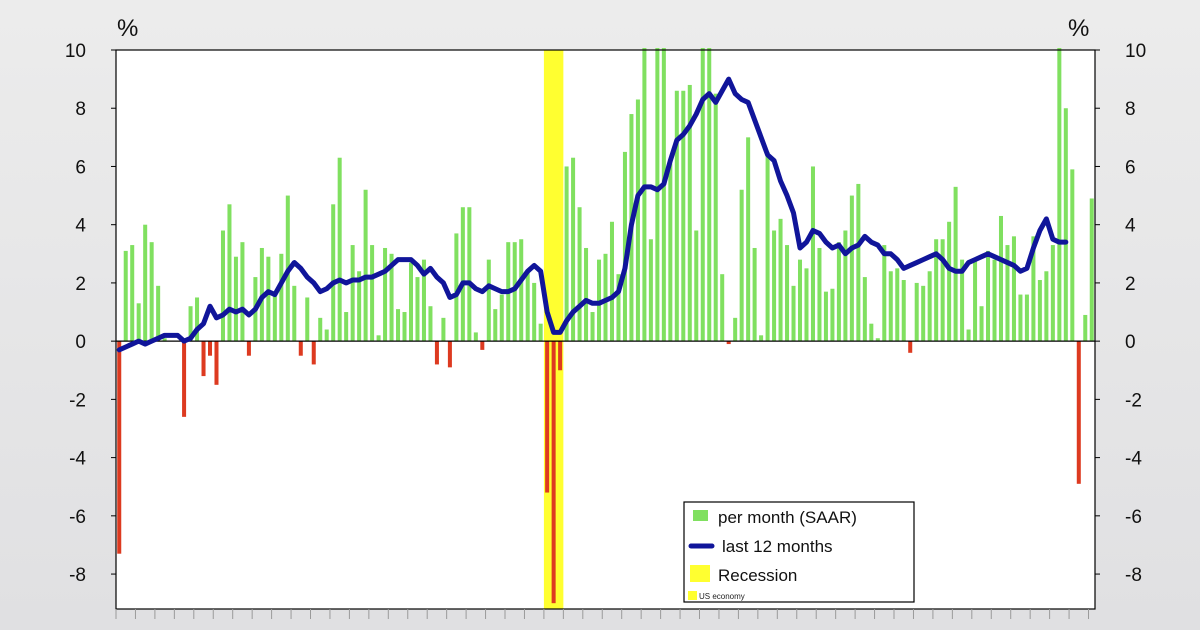  What do you see at coordinates (75, 51) in the screenshot?
I see `y-tick-label-left: 10` at bounding box center [75, 51].